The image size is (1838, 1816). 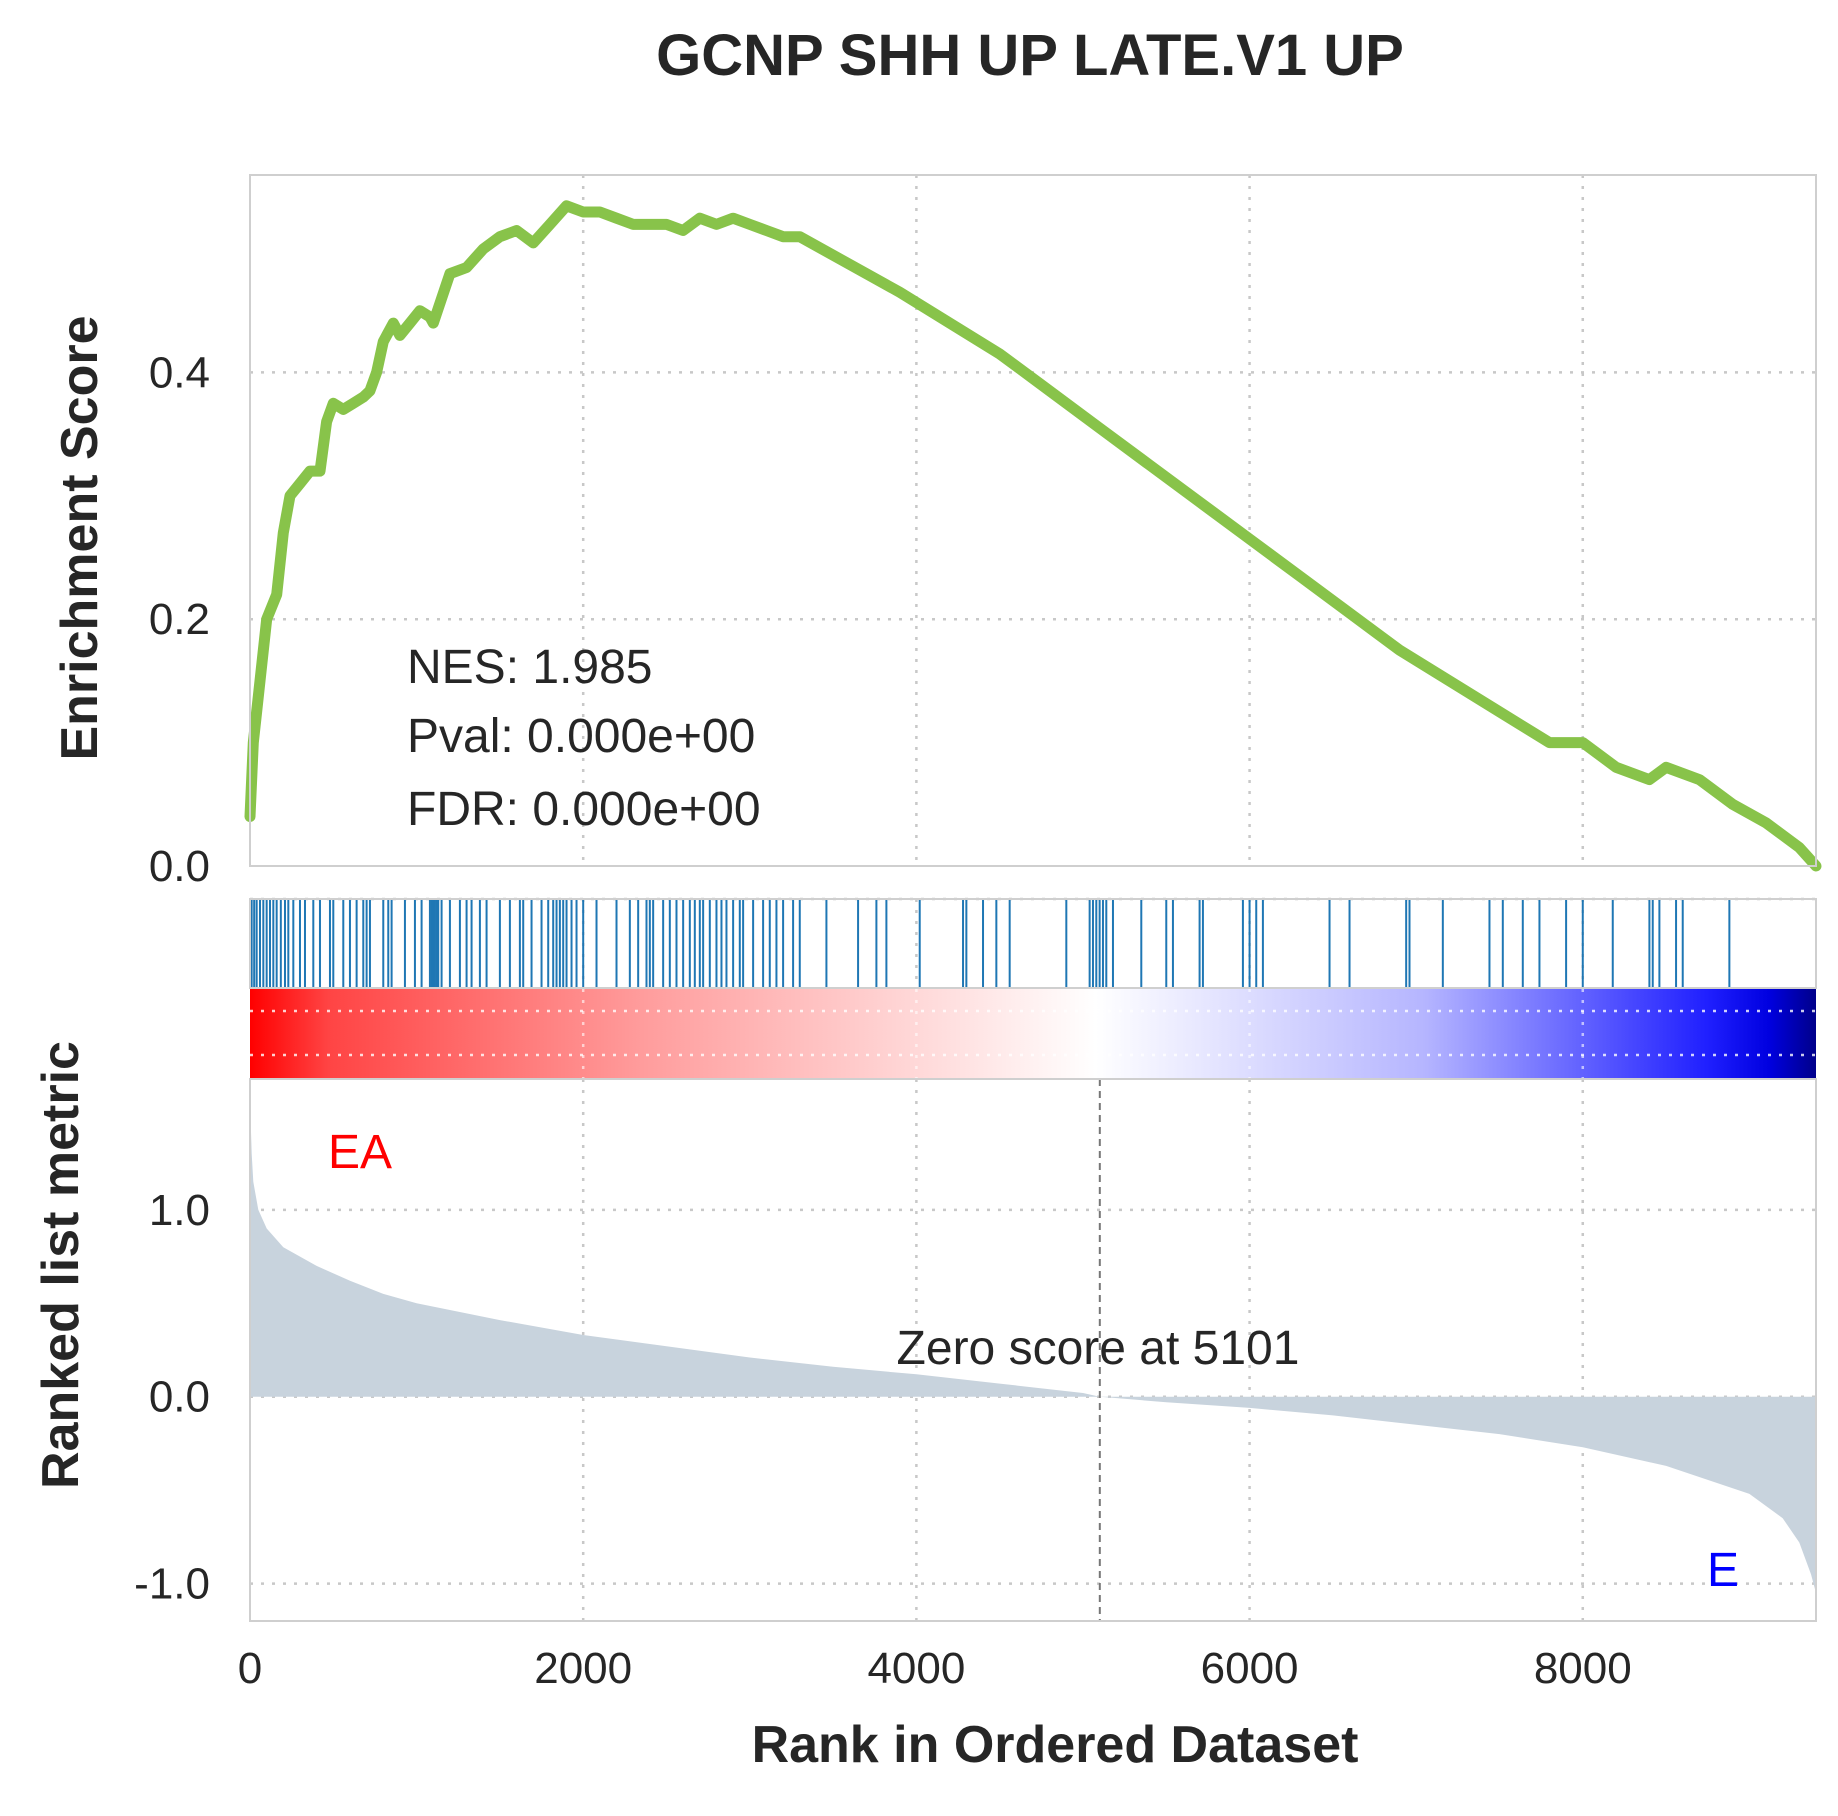 I want to click on rank-colorbar, so click(x=1033, y=1033).